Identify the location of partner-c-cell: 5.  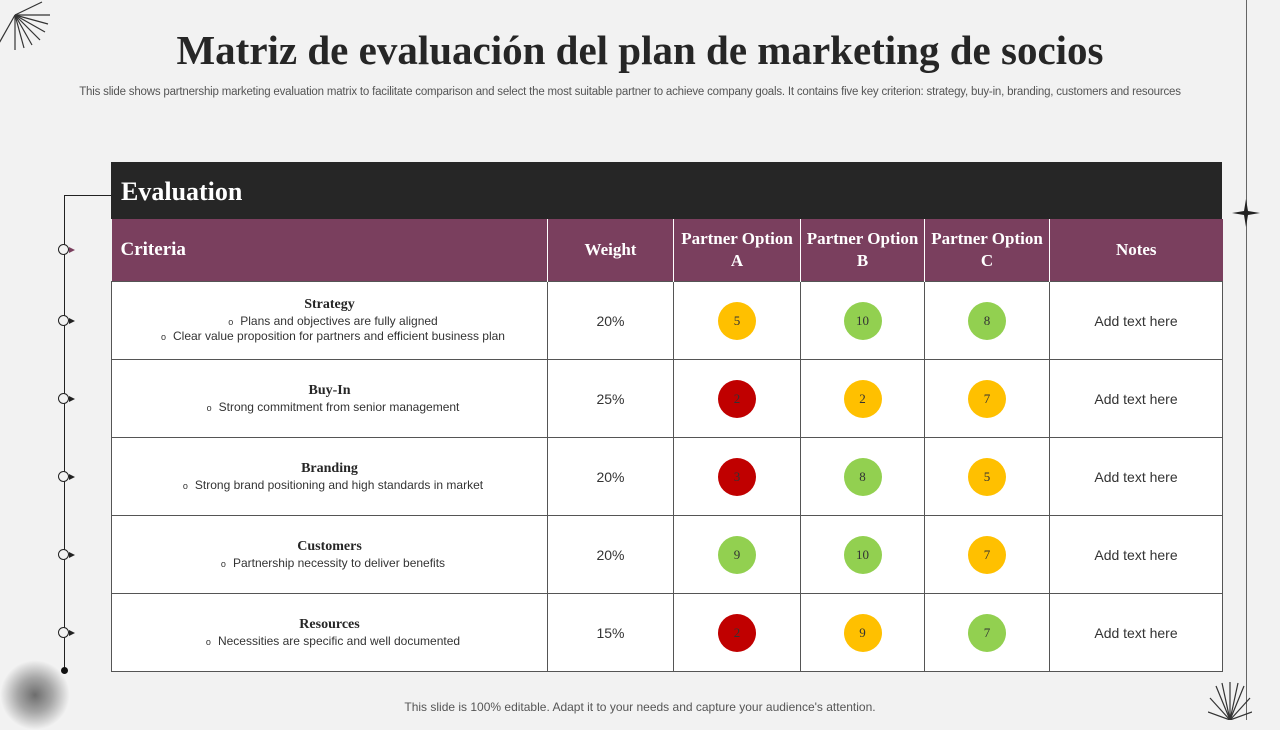
(987, 476).